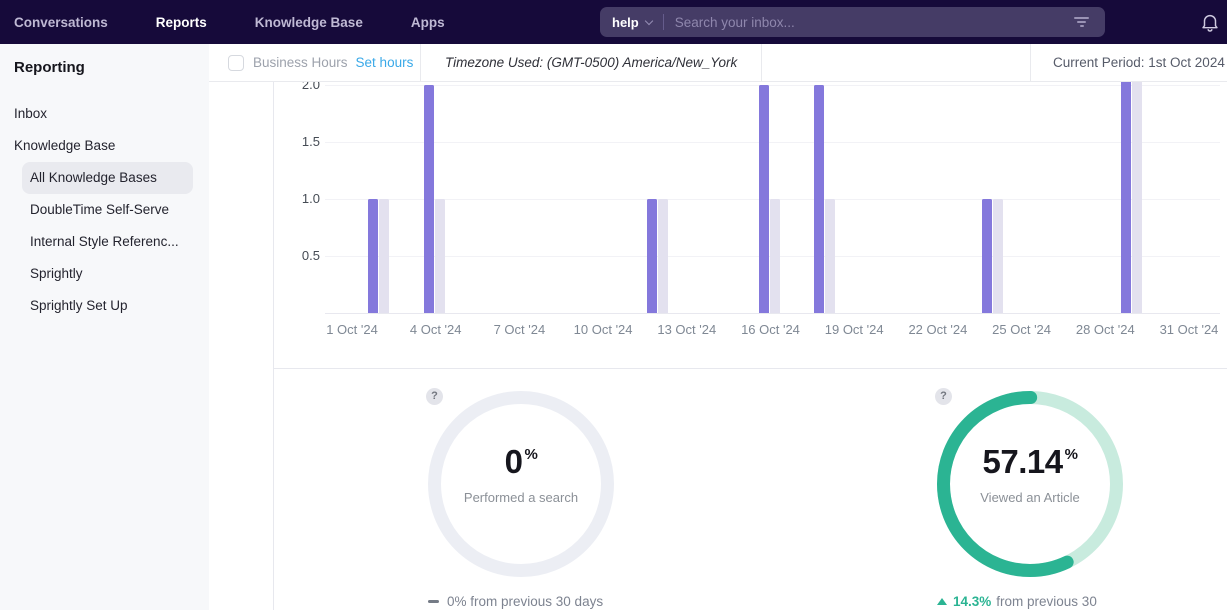 The height and width of the screenshot is (610, 1227). Describe the element at coordinates (181, 22) in the screenshot. I see `nav-item-reports: Reports` at that location.